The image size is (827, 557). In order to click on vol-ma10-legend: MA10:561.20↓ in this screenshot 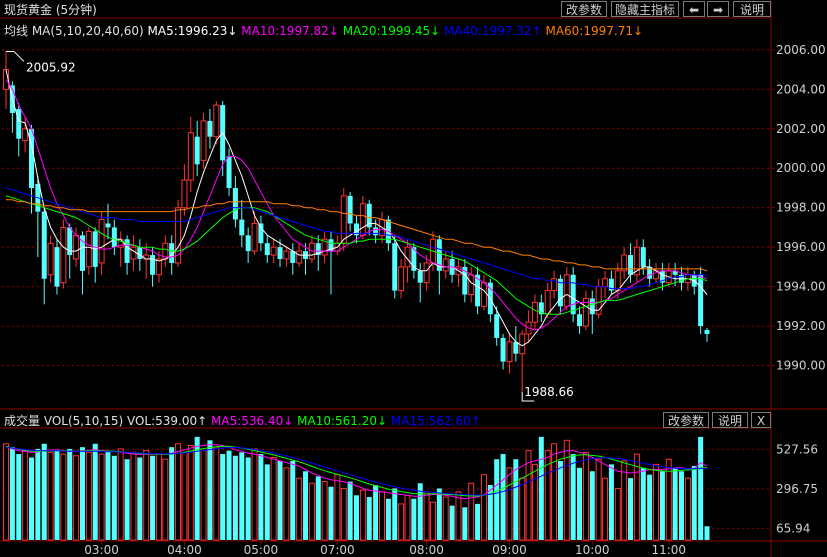, I will do `click(342, 421)`.